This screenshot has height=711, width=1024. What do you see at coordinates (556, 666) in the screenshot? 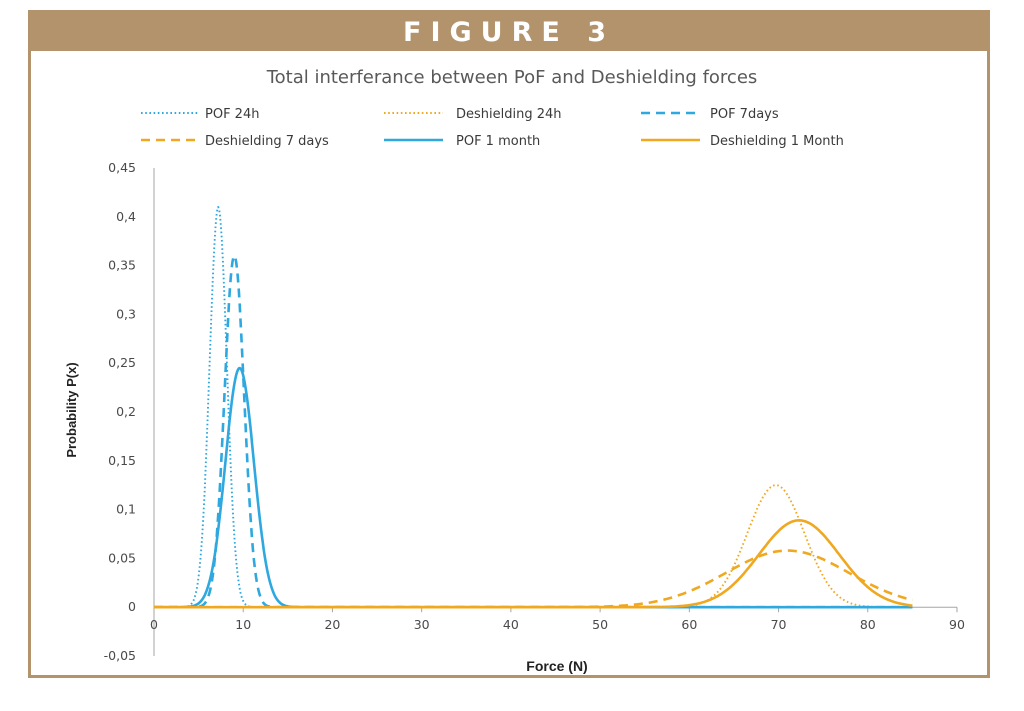
I see `x-axis-label: Force (N)` at bounding box center [556, 666].